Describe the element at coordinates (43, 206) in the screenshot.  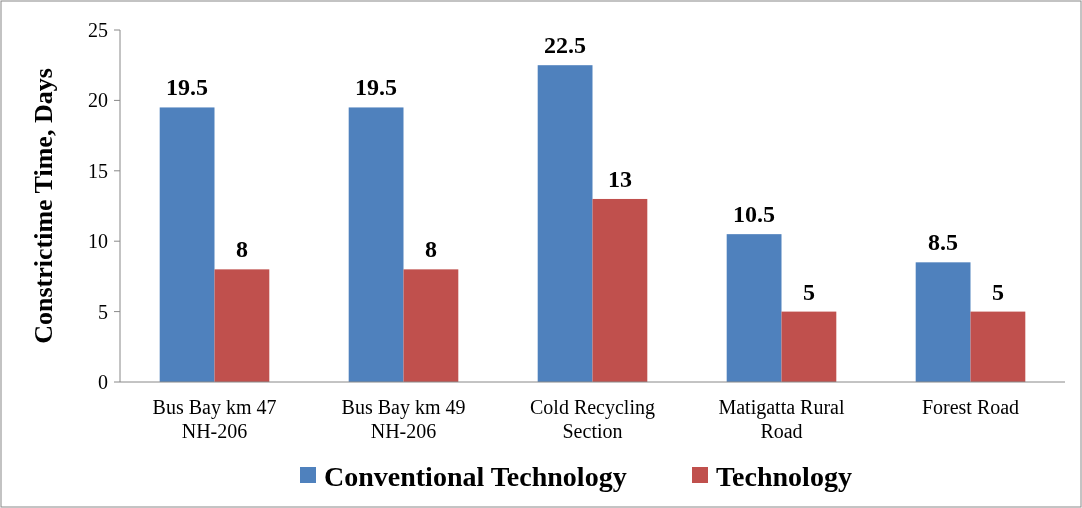
I see `y-axis-title: Constrictime Time, Days` at that location.